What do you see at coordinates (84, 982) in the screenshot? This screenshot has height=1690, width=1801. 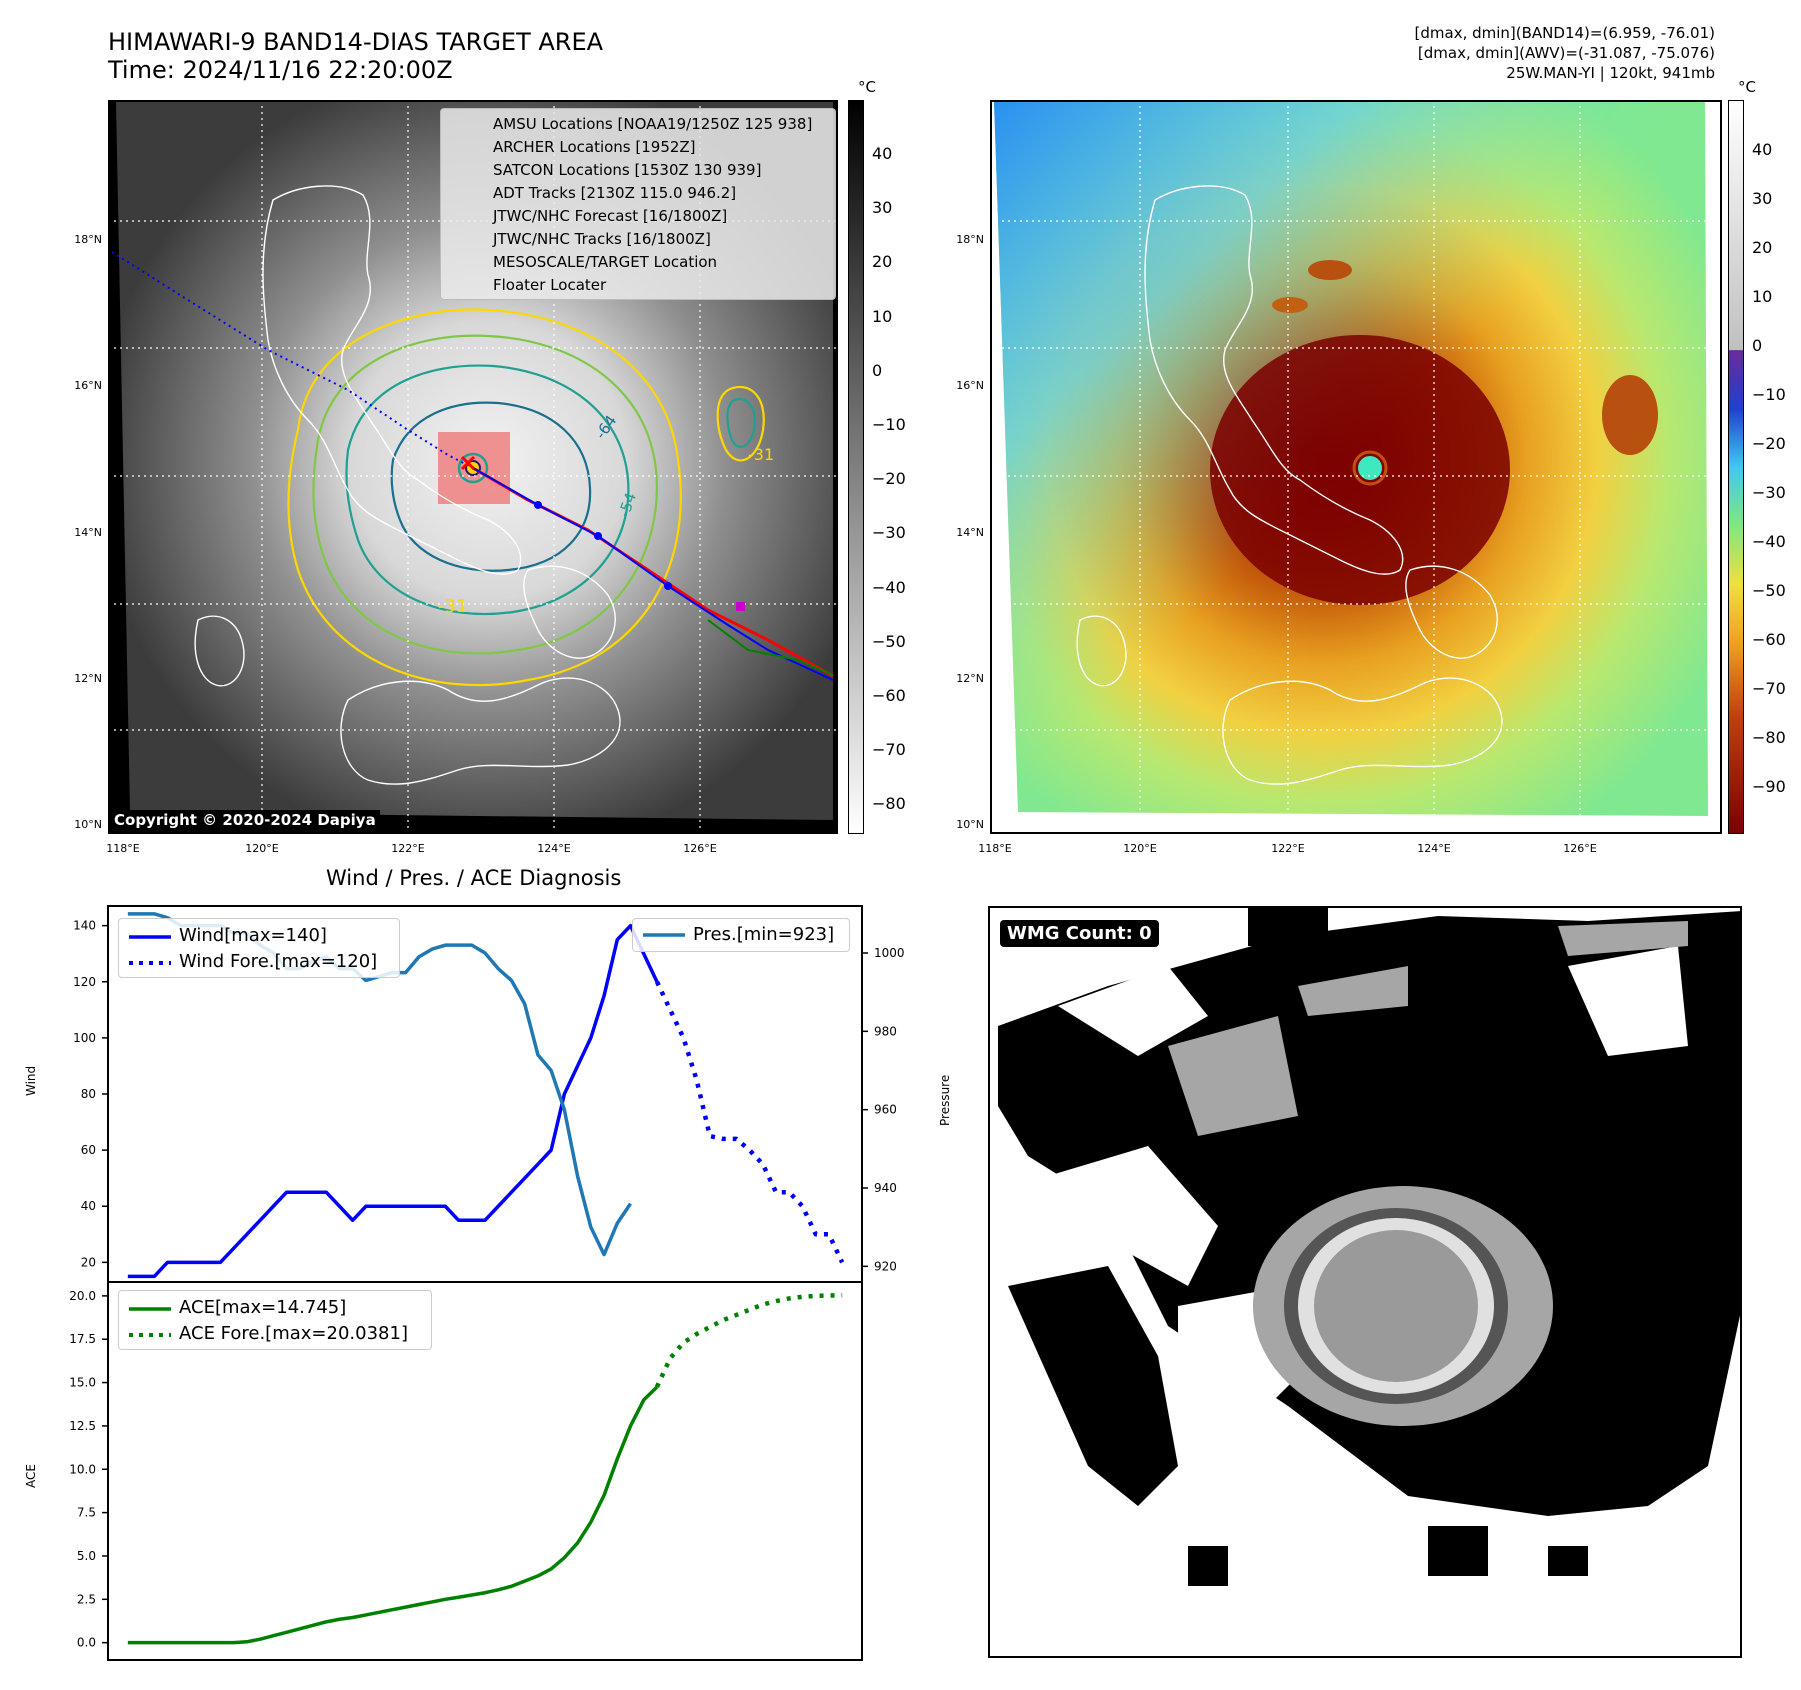 I see `wind-ytick-label: 120` at bounding box center [84, 982].